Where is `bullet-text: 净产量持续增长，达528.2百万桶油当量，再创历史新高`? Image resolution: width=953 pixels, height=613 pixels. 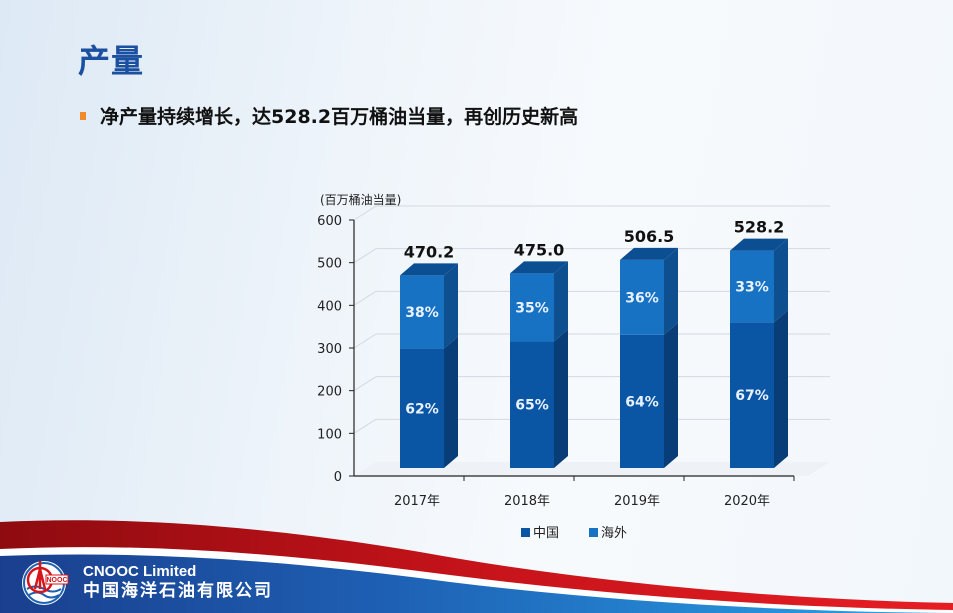 bullet-text: 净产量持续增长，达528.2百万桶油当量，再创历史新高 is located at coordinates (339, 117).